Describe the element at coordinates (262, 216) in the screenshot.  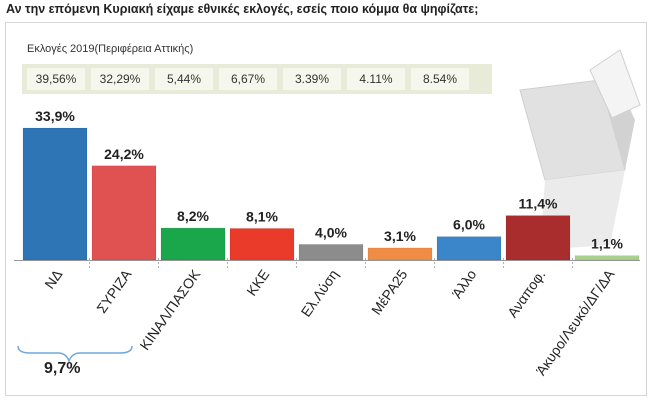
I see `data-label: 8,1%` at that location.